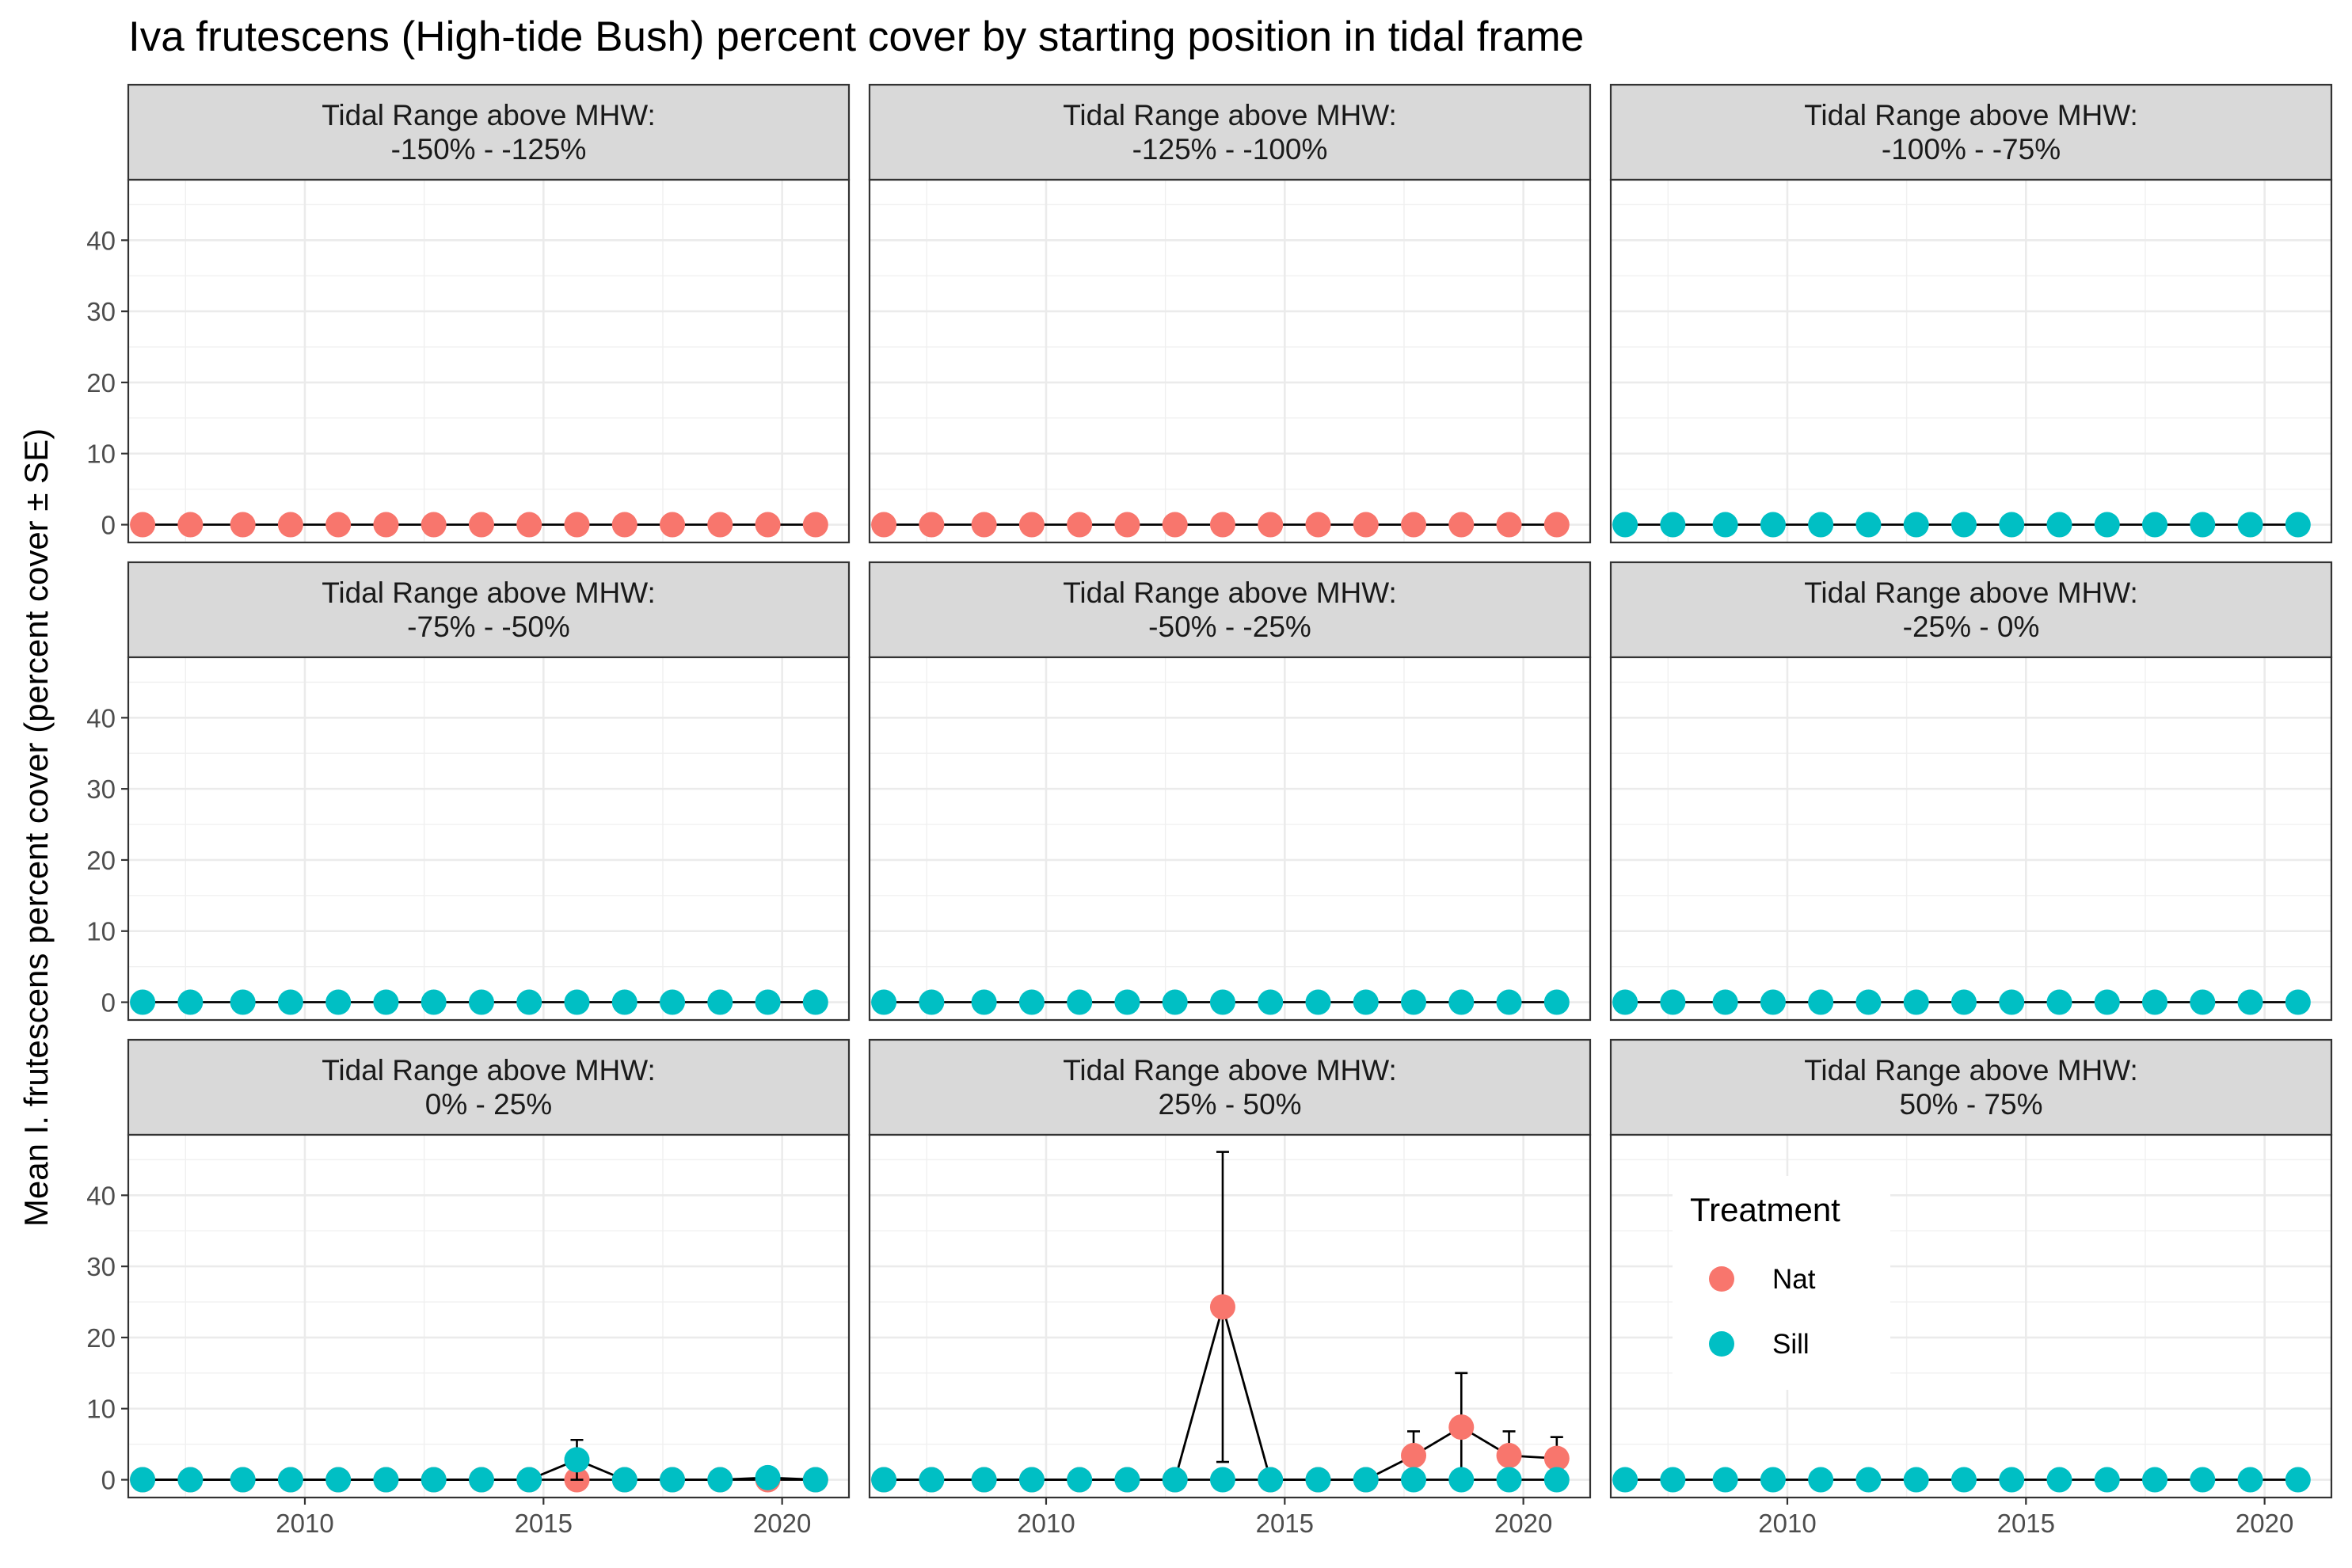 The image size is (2352, 1568). What do you see at coordinates (1230, 1104) in the screenshot?
I see `facet-strip-line2: 25% - 50%` at bounding box center [1230, 1104].